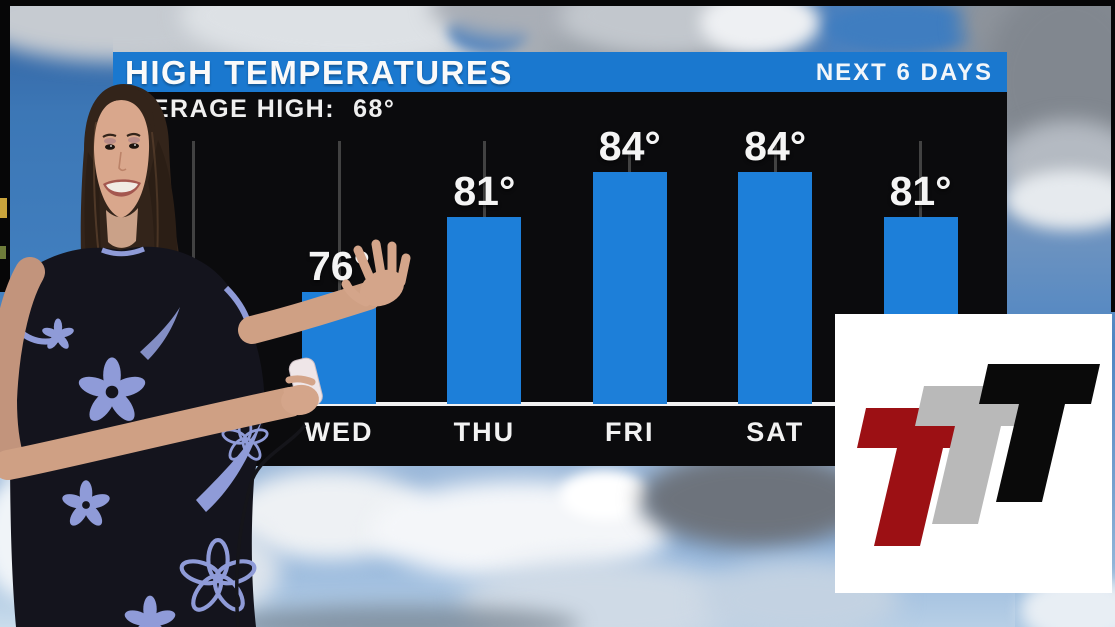 Image resolution: width=1115 pixels, height=627 pixels. Describe the element at coordinates (560, 72) in the screenshot. I see `chart-header-bar: HIGH TEMPERATURES NEXT 6 DAYS` at that location.